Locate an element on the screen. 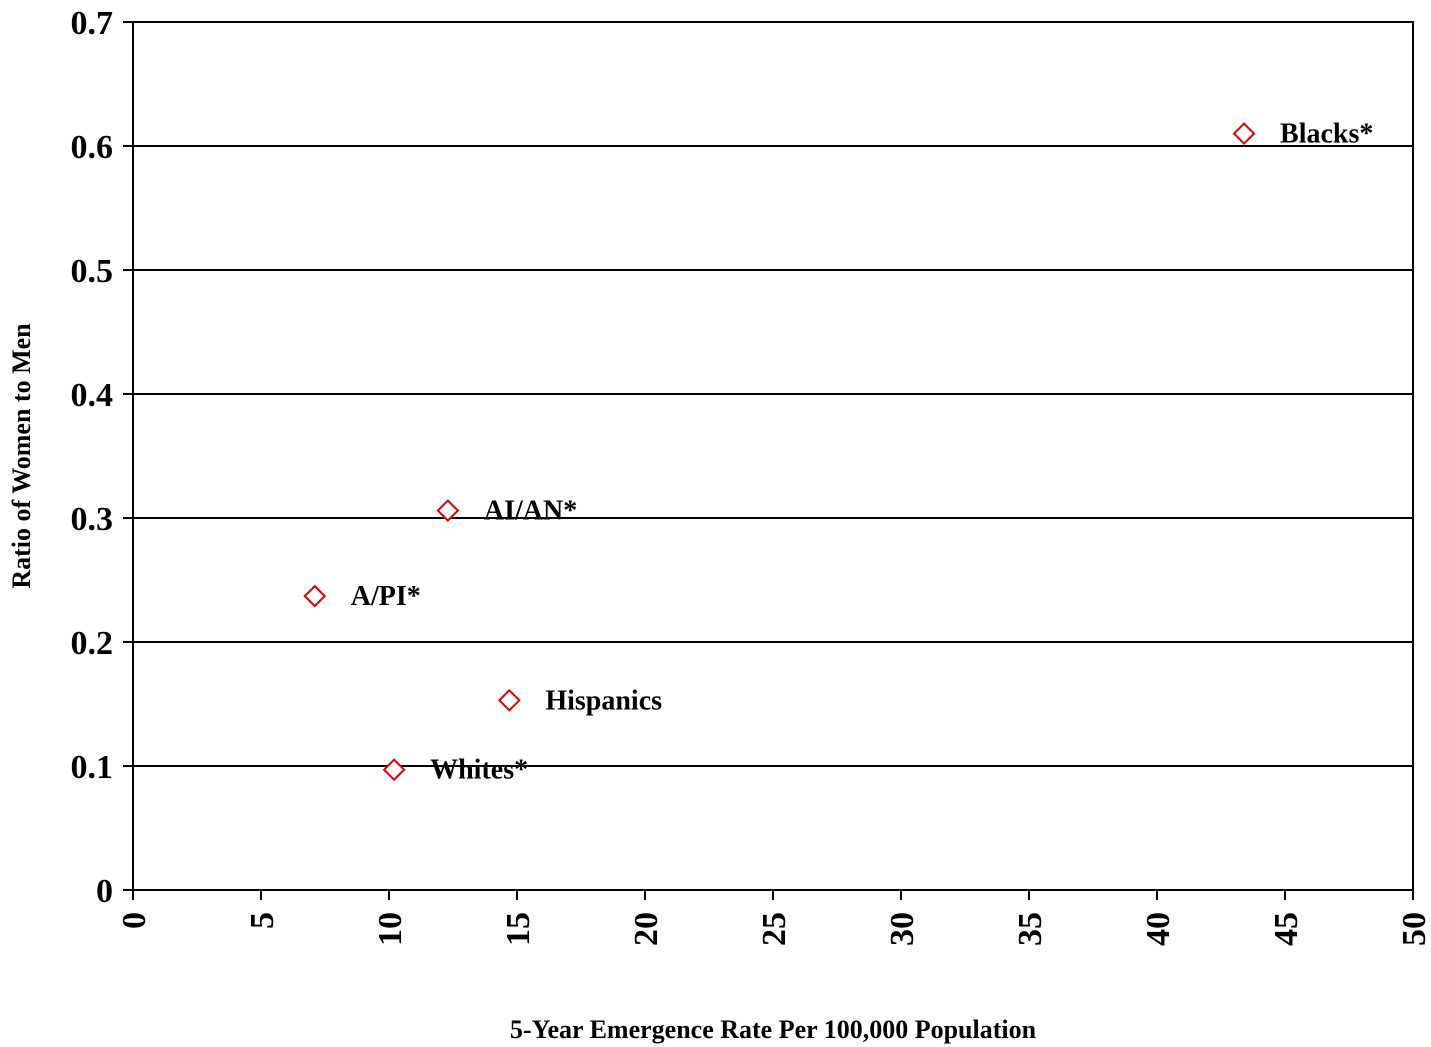 This screenshot has width=1431, height=1047. x-tick-label-6: 30 is located at coordinates (902, 929).